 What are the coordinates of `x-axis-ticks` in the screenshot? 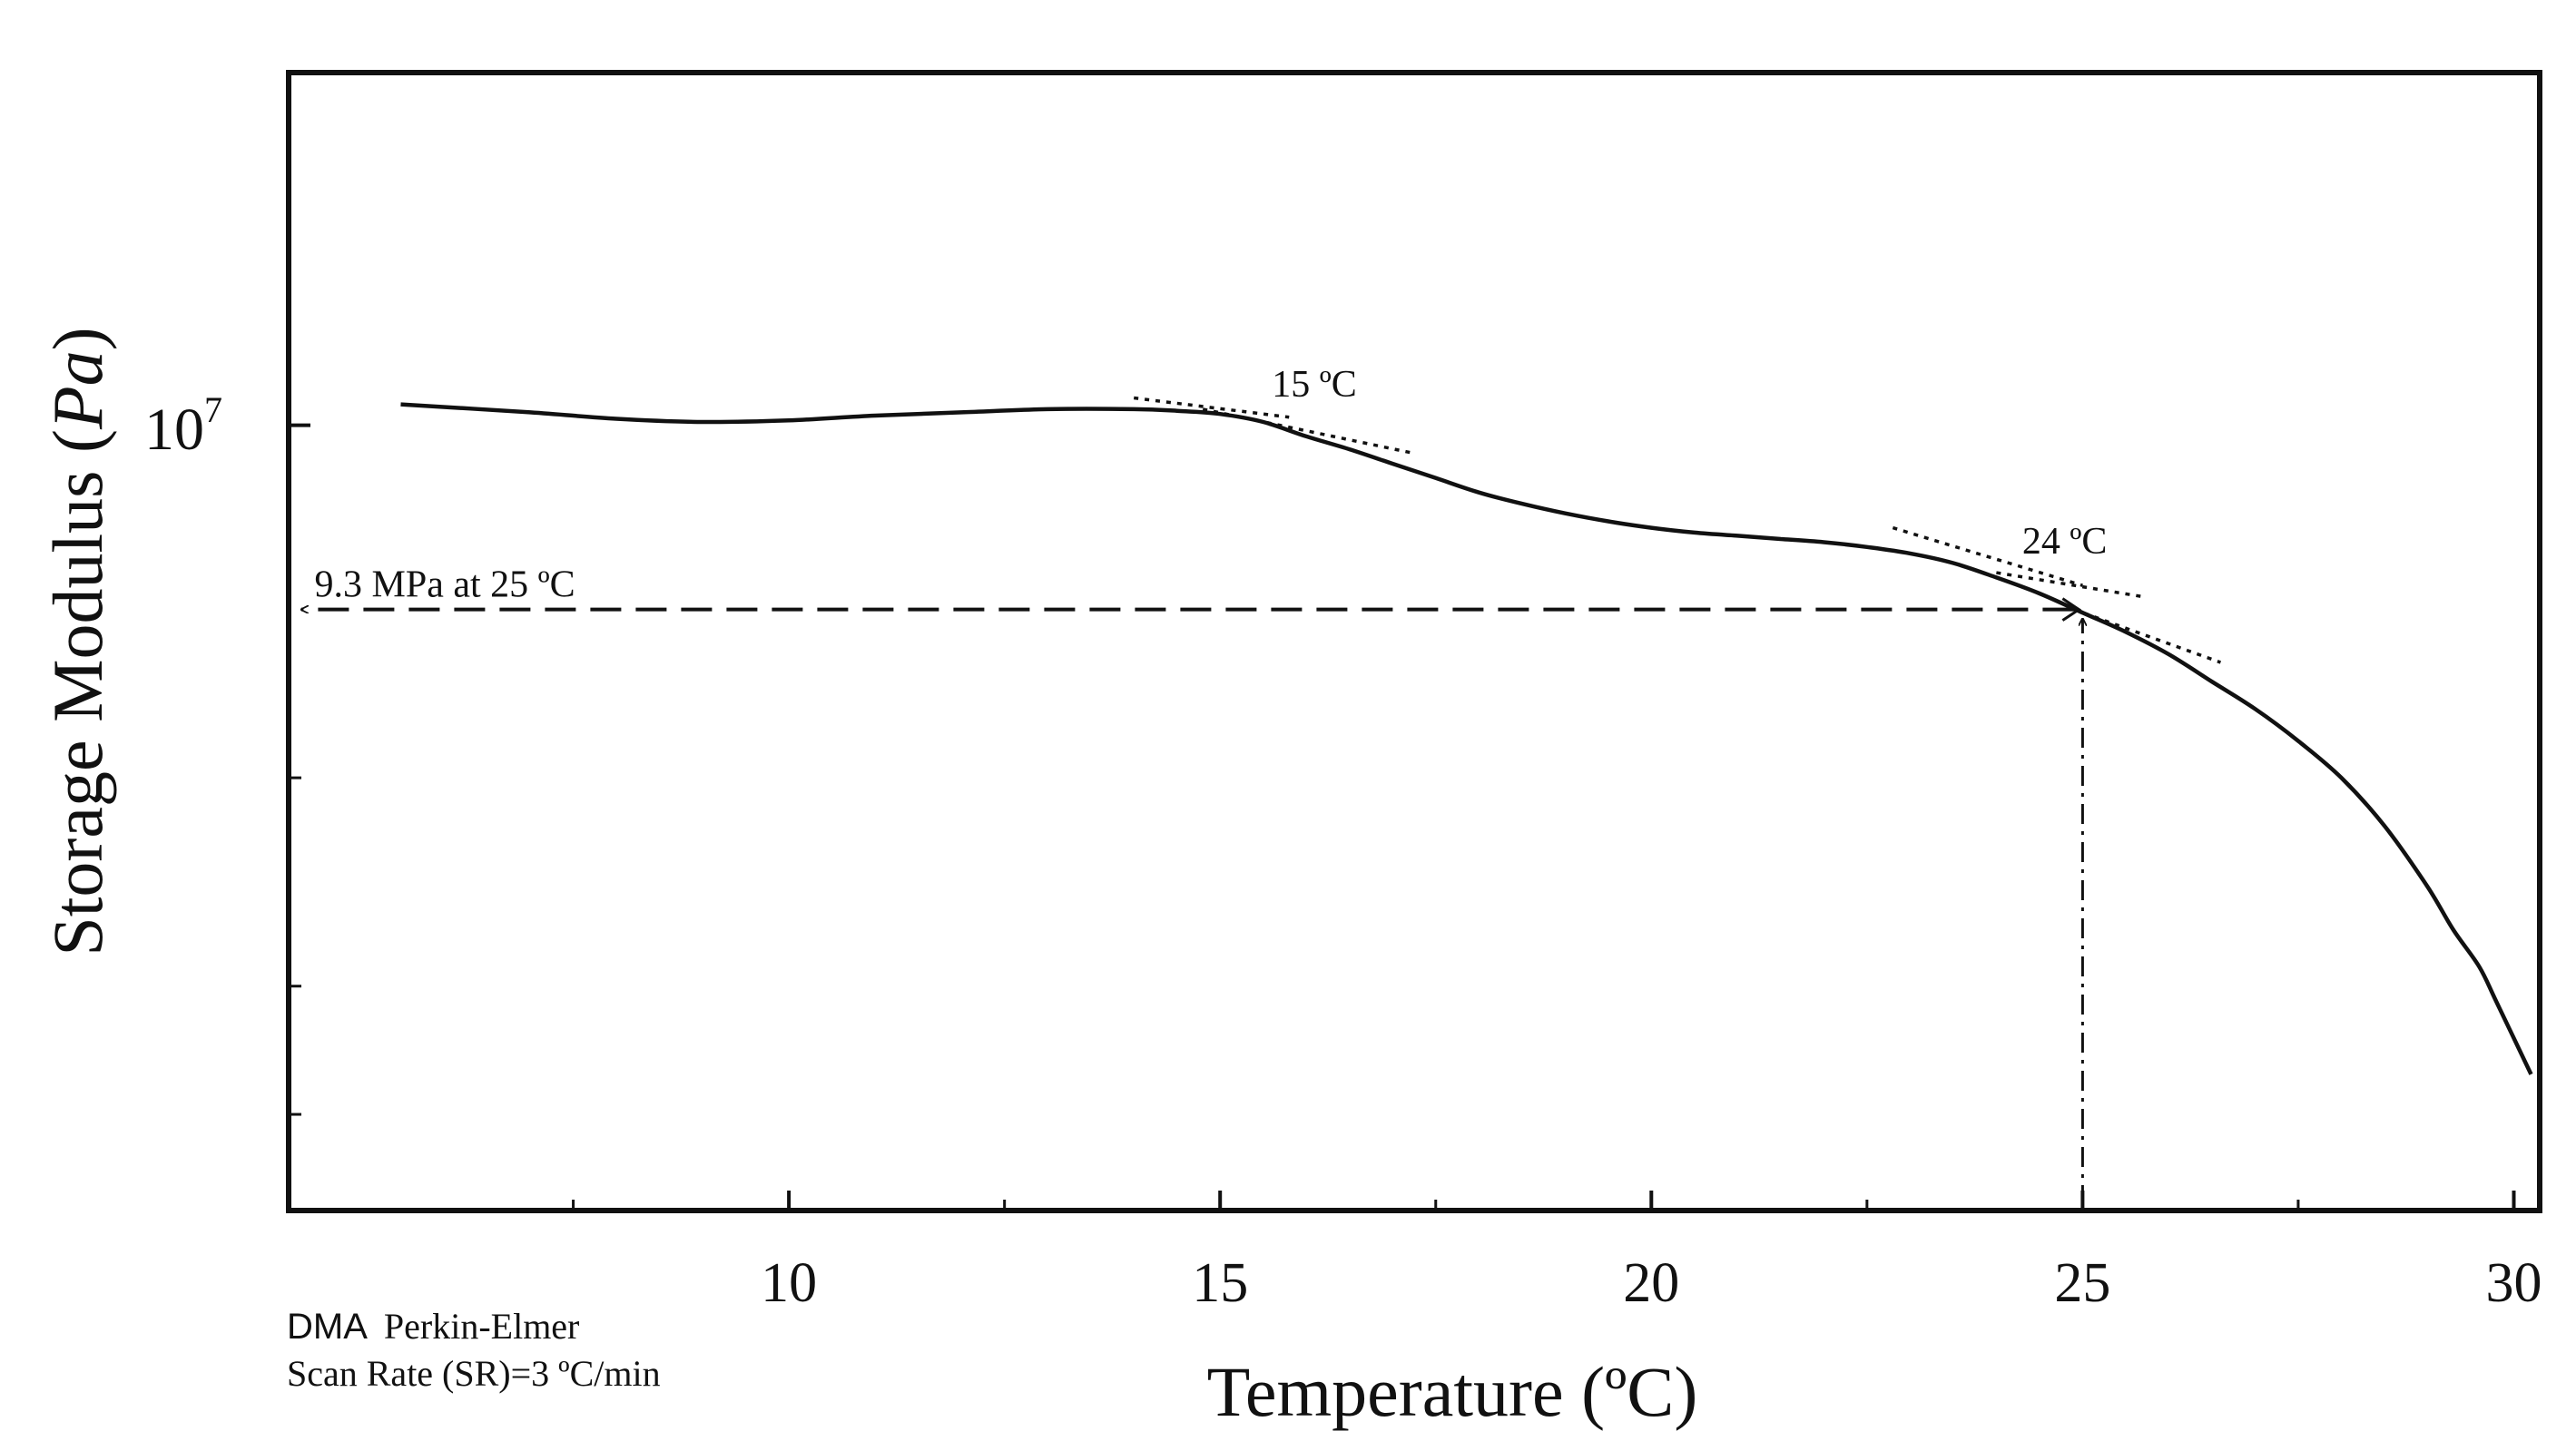 It's located at (1544, 1201).